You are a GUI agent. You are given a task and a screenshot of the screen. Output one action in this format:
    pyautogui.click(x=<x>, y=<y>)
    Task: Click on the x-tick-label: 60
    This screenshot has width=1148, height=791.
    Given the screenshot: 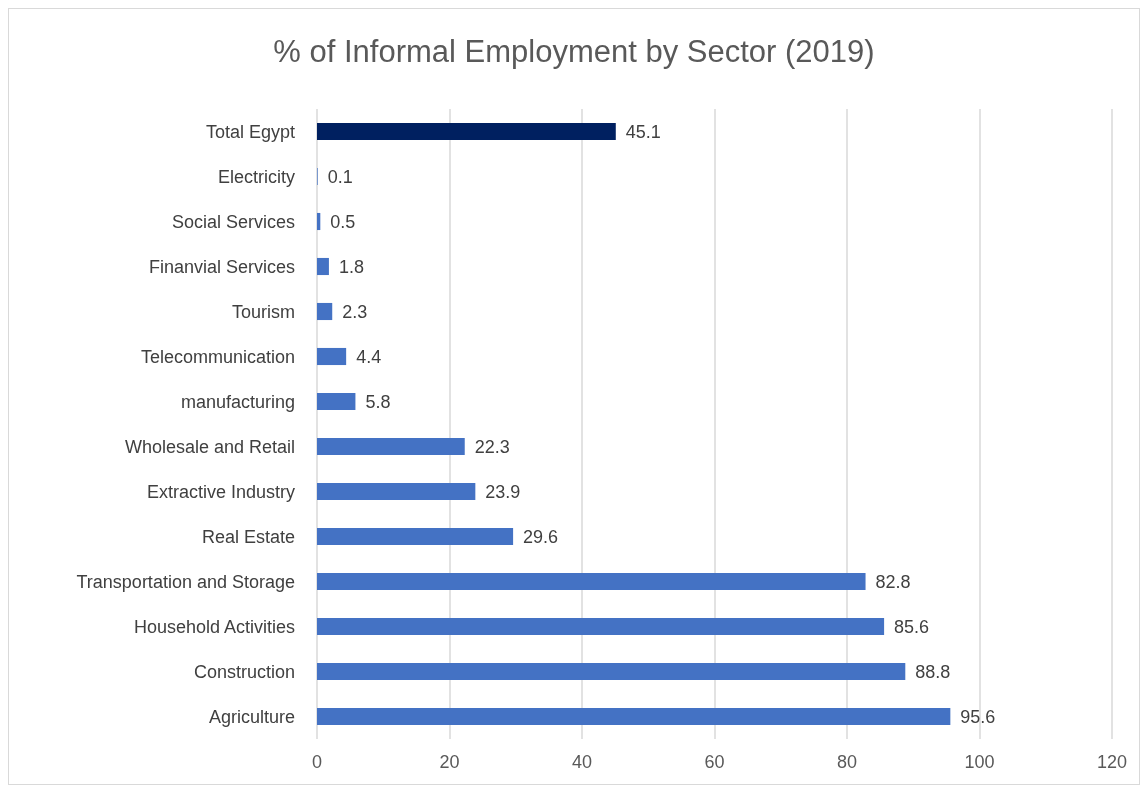 What is the action you would take?
    pyautogui.click(x=714, y=762)
    